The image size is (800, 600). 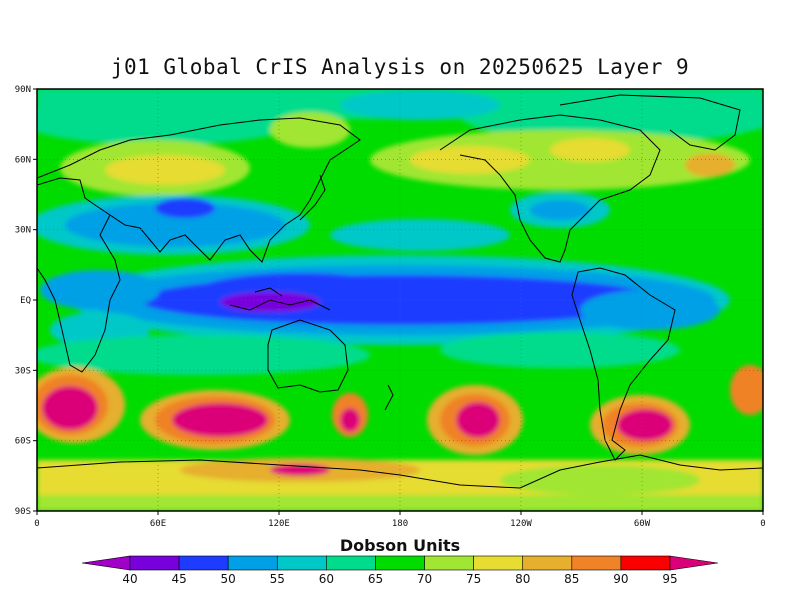 What do you see at coordinates (669, 579) in the screenshot?
I see `colorbar-tick-label: 95` at bounding box center [669, 579].